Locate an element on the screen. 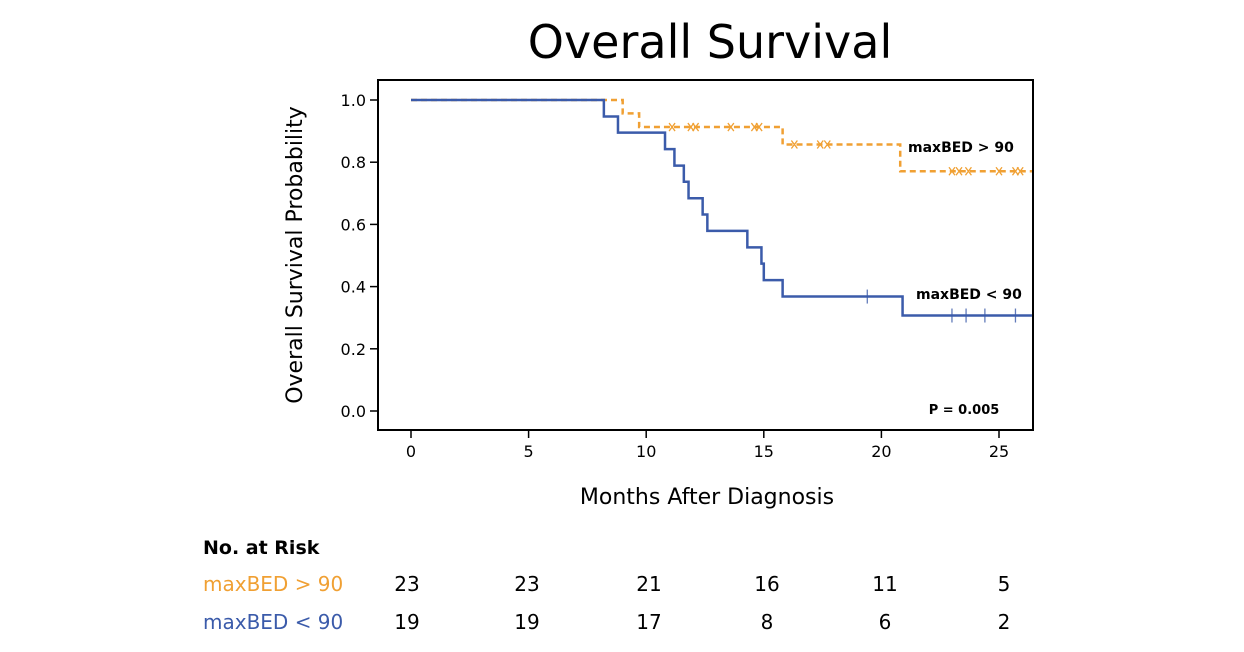  risk-count: 8 is located at coordinates (767, 622).